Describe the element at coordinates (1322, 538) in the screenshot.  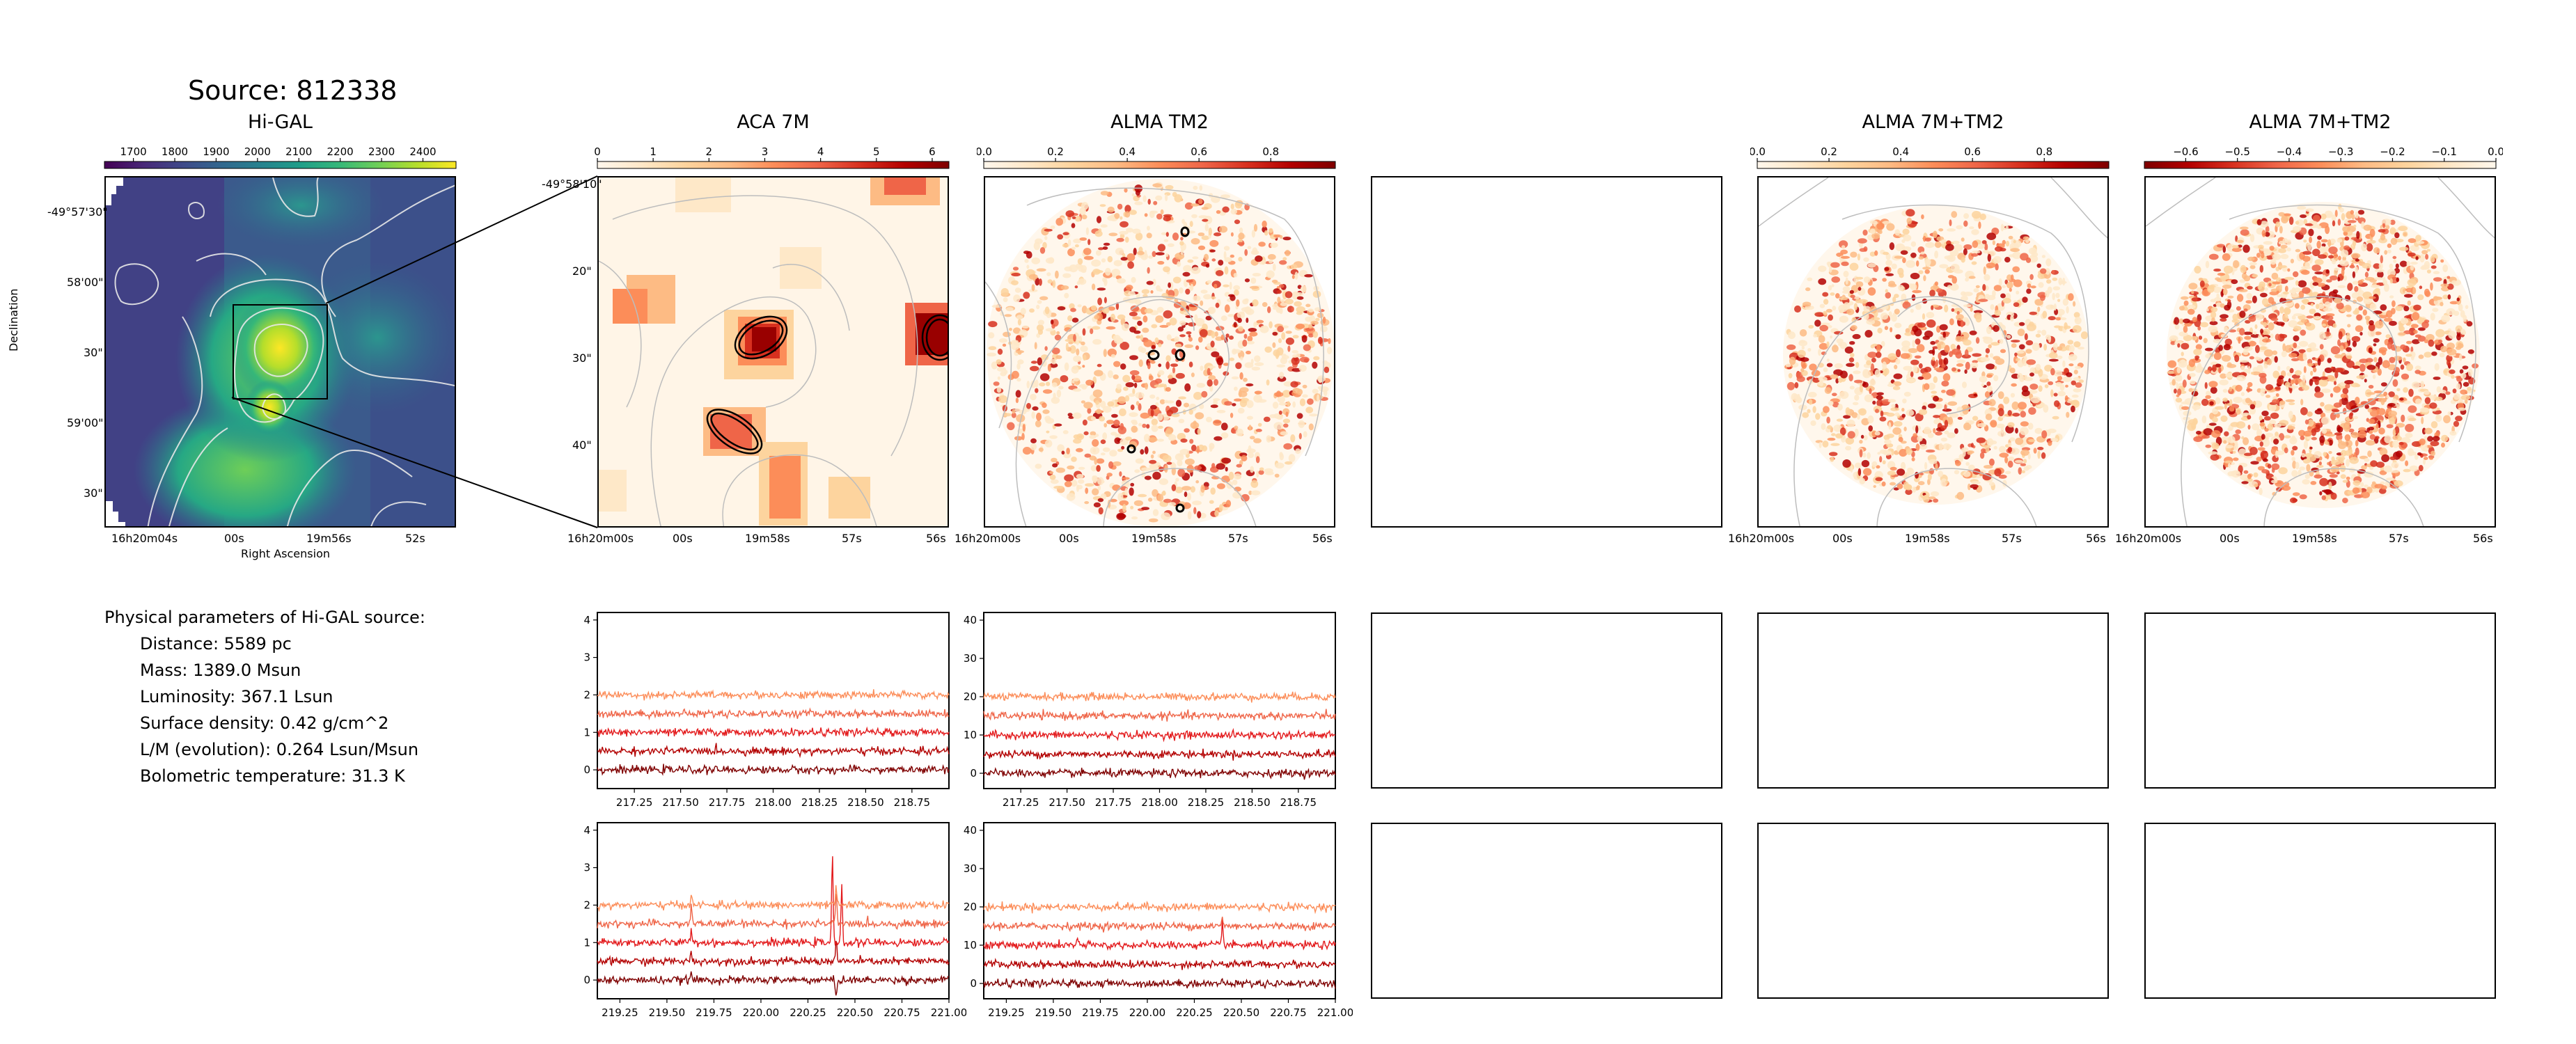
I see `tm2-xtick: 56s` at that location.